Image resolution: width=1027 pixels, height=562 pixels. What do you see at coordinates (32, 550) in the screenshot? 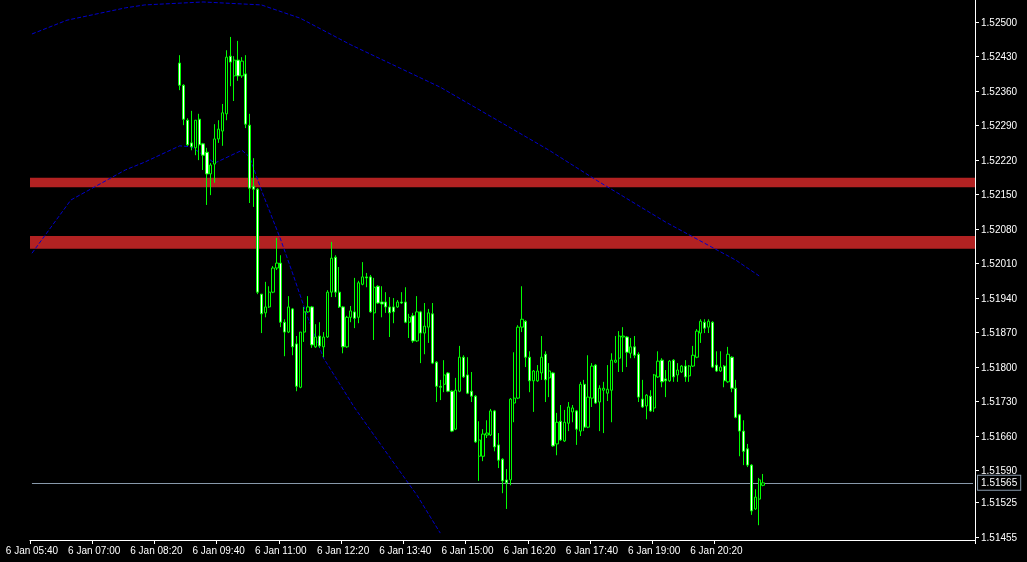
I see `x-tick-label: 6 Jan 05:40` at bounding box center [32, 550].